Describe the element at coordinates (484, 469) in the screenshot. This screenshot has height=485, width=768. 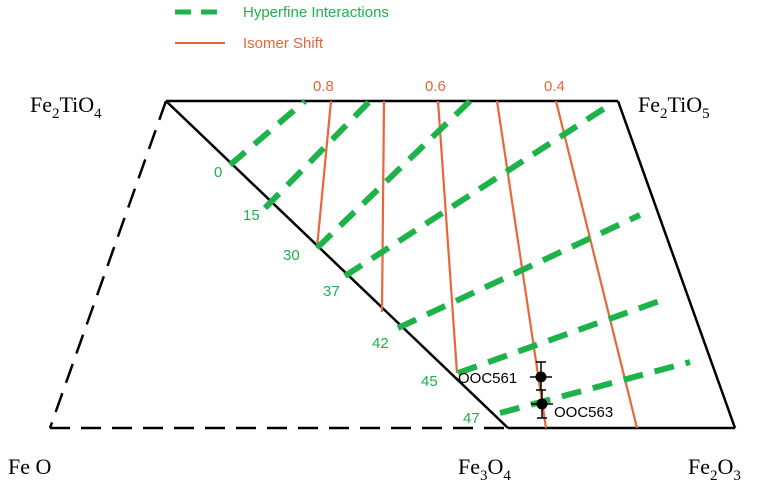
I see `vertex-label-bottom-mid: Fe3O4` at that location.